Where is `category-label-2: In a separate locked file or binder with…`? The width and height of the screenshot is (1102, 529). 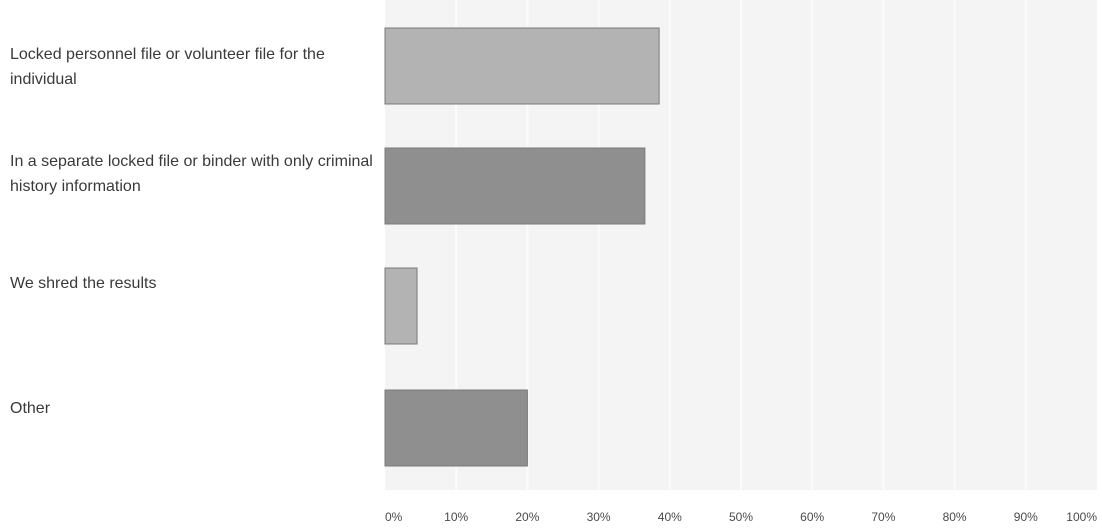 category-label-2: In a separate locked file or binder with… is located at coordinates (191, 174).